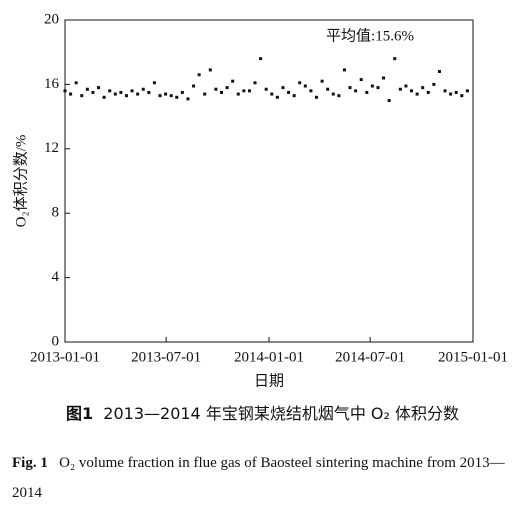  What do you see at coordinates (30, 463) in the screenshot?
I see `caption-label: Fig. 1` at bounding box center [30, 463].